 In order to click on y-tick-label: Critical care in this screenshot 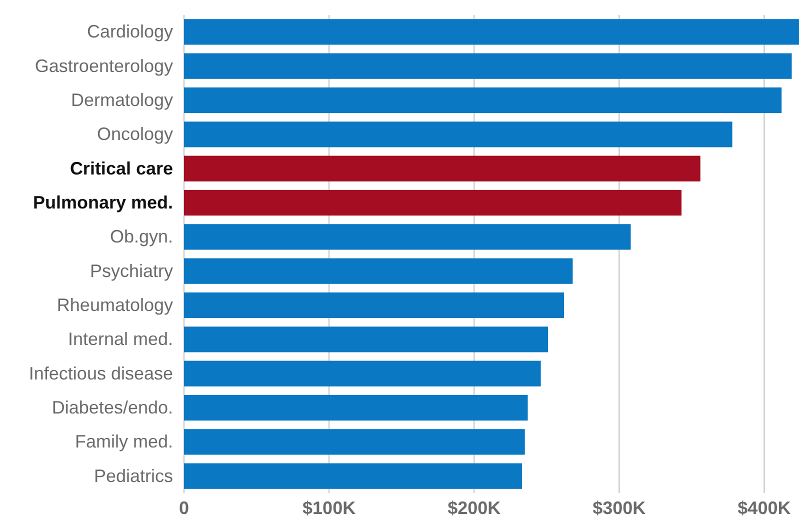, I will do `click(121, 168)`.